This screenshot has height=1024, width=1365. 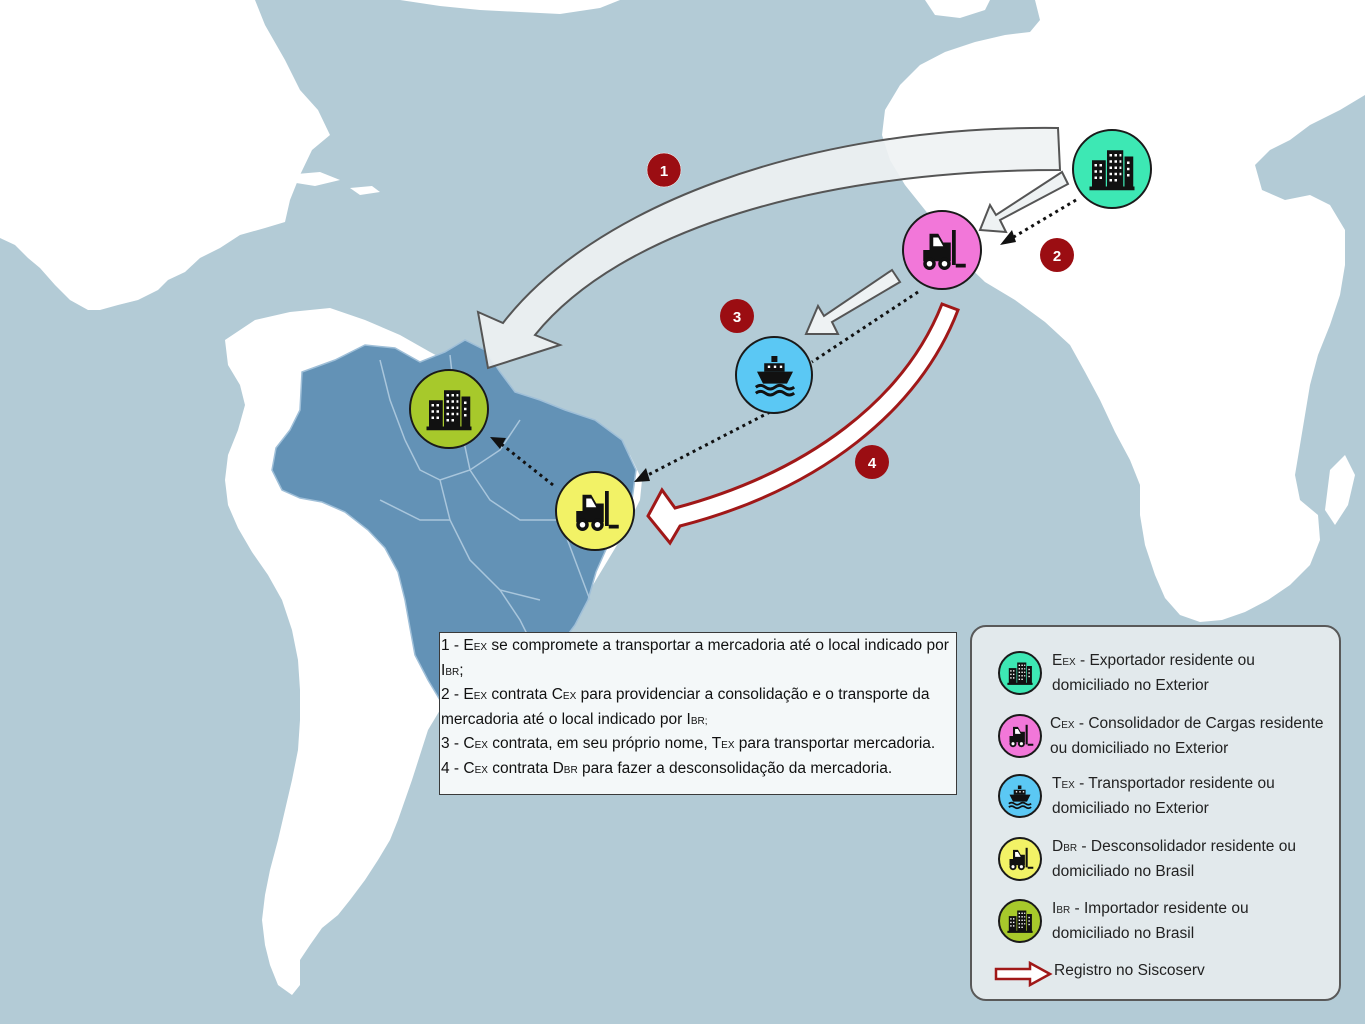 I want to click on node-importador, so click(x=449, y=409).